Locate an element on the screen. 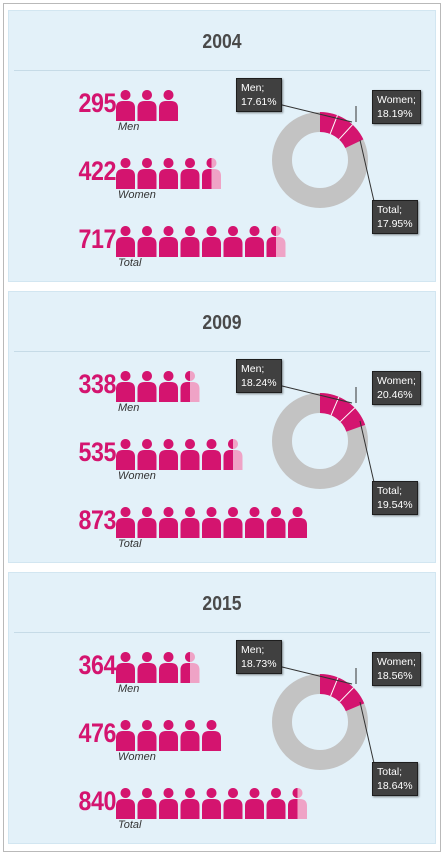 The height and width of the screenshot is (857, 446). stat-value: 840 is located at coordinates (97, 801).